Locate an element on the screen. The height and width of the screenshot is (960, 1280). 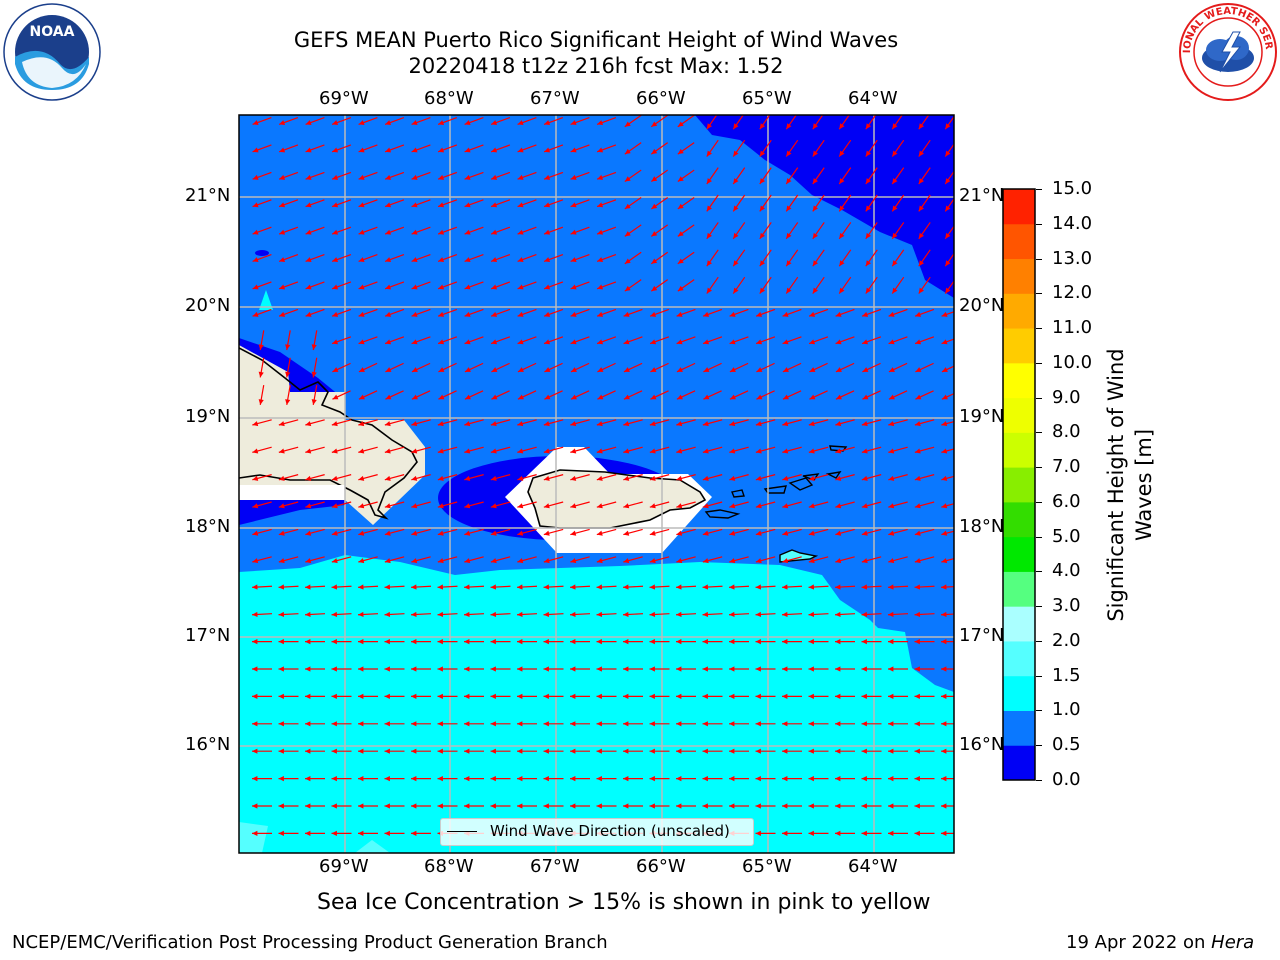
lon-label-bottom-65w: 65°W is located at coordinates (767, 866).